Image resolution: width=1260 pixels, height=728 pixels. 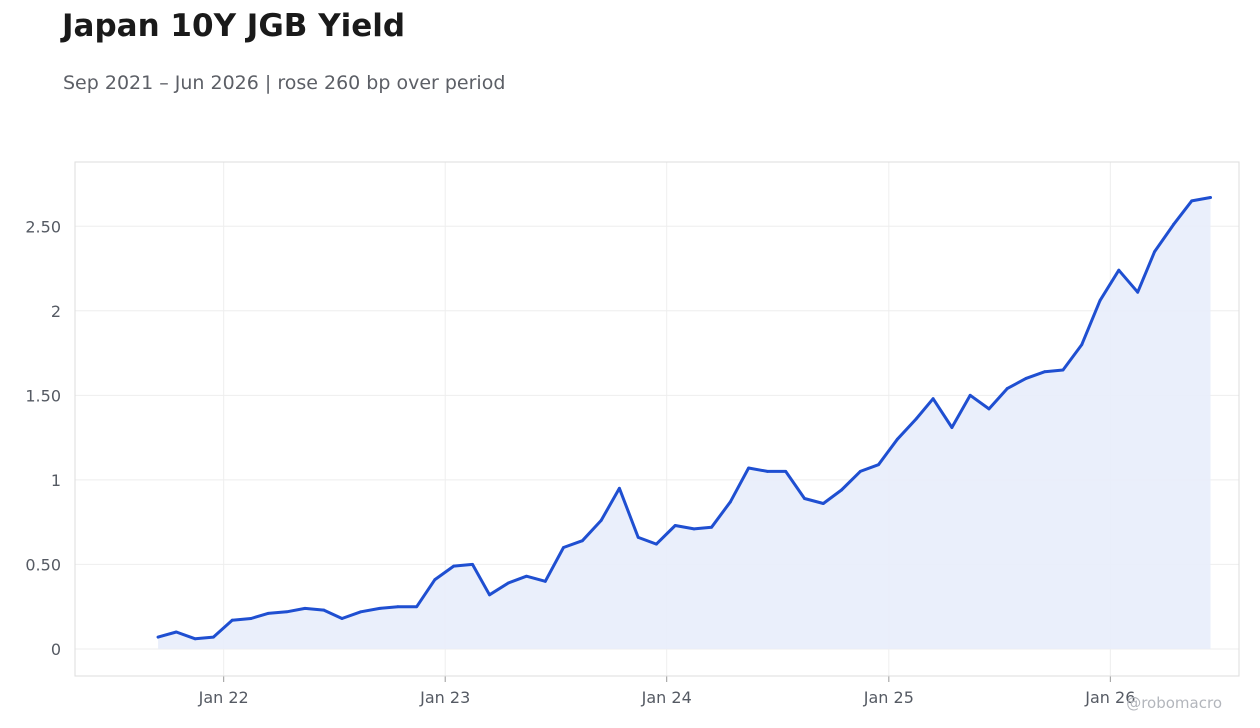 I want to click on y-tick-label: 2, so click(x=56, y=311).